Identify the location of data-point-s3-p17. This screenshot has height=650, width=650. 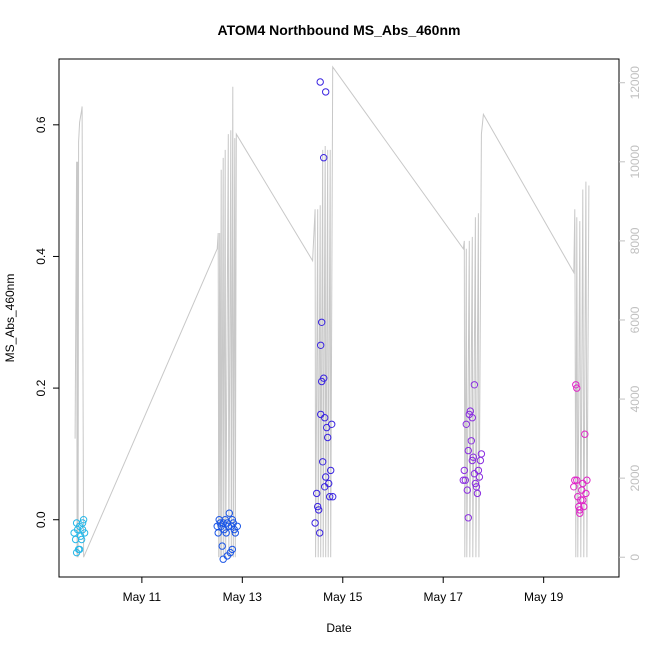
(480, 460).